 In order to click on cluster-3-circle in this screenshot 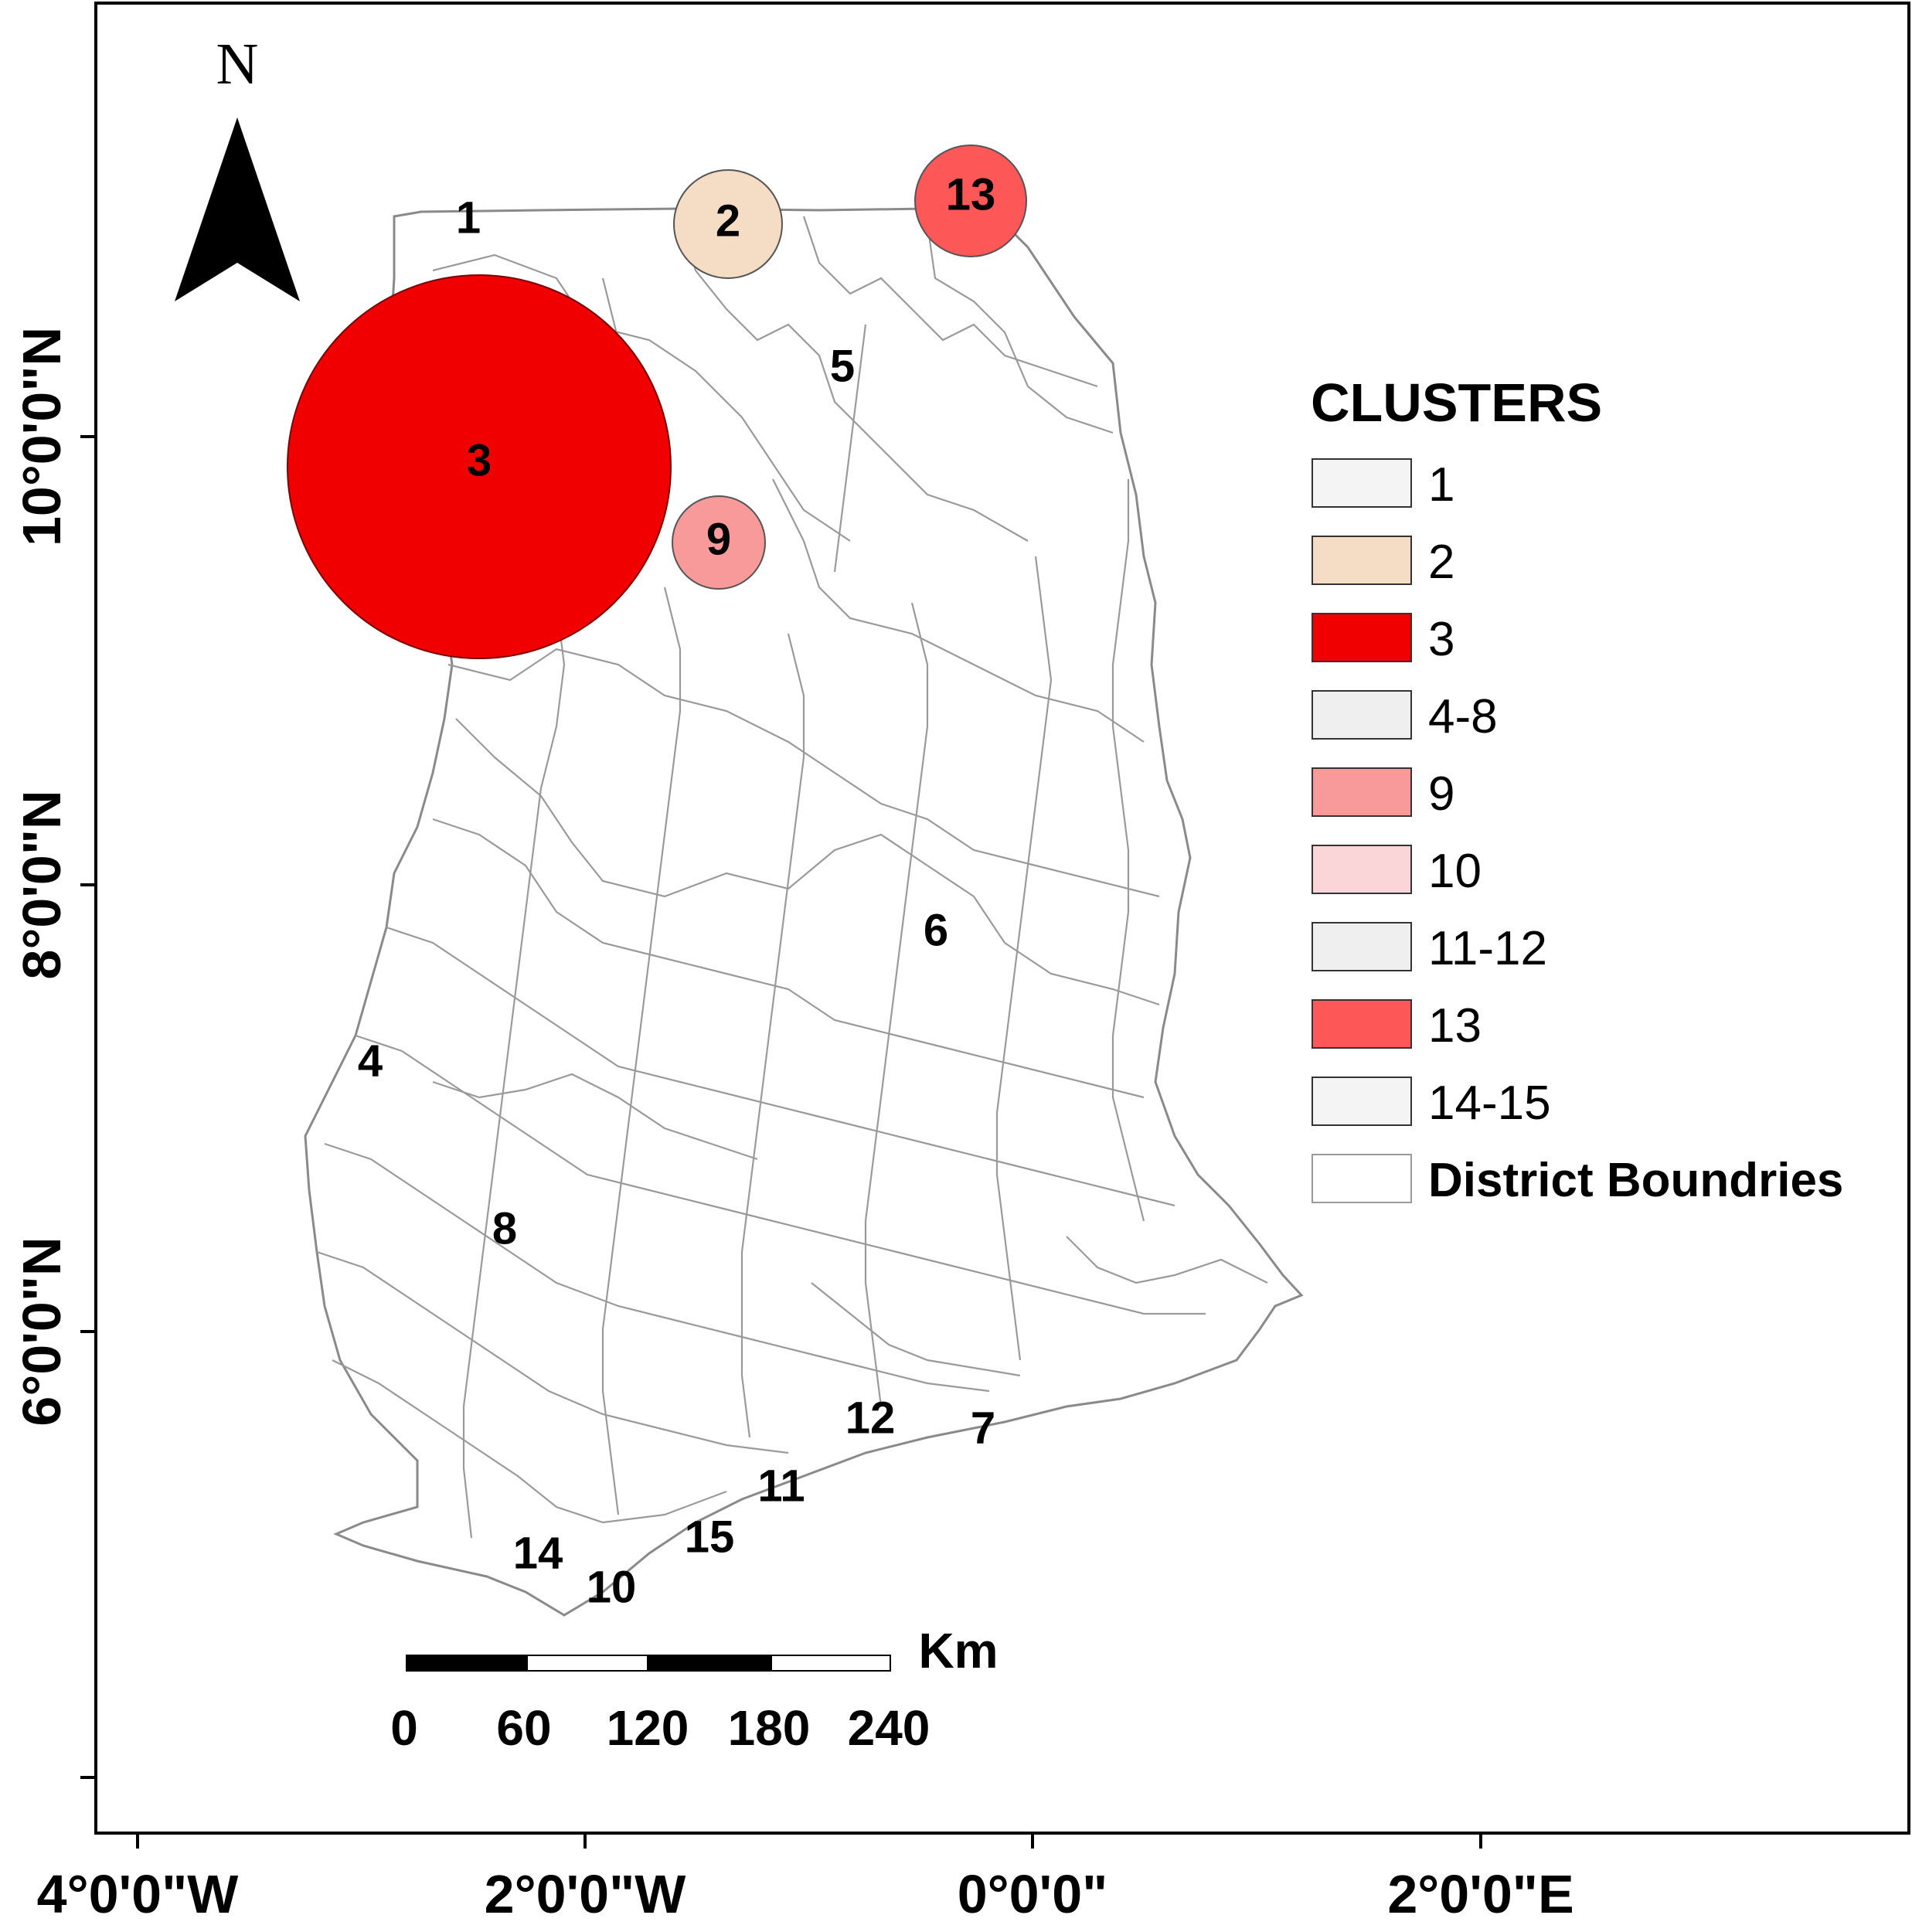, I will do `click(479, 467)`.